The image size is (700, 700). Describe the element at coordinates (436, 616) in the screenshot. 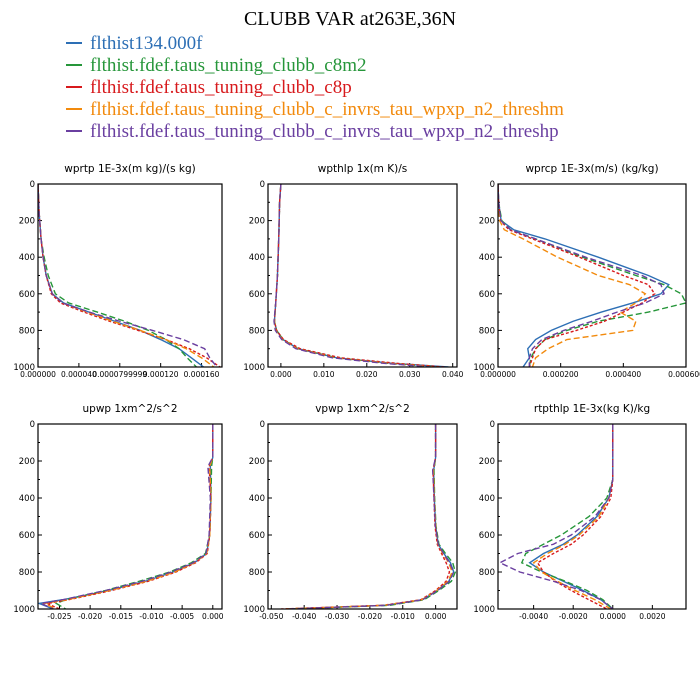

I see `x-tick-label: 0.000` at that location.